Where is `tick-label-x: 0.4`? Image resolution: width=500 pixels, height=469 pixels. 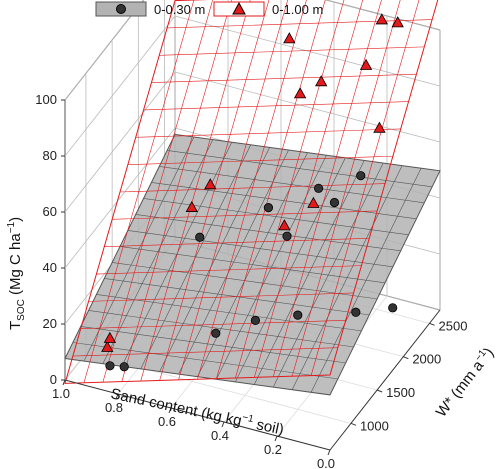
tick-label-x: 0.4 is located at coordinates (220, 435).